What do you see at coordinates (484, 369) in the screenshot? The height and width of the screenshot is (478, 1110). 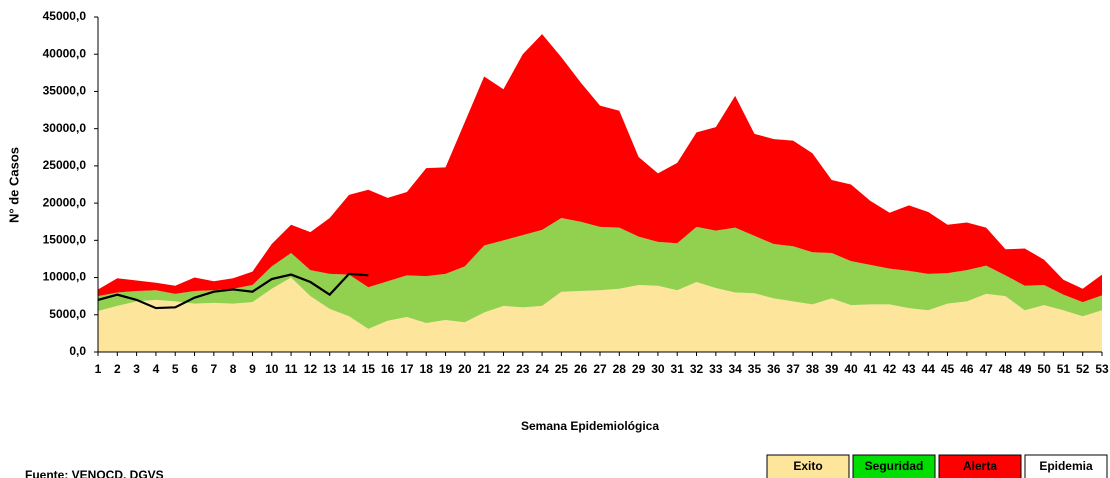 I see `x-tick-label: 21` at bounding box center [484, 369].